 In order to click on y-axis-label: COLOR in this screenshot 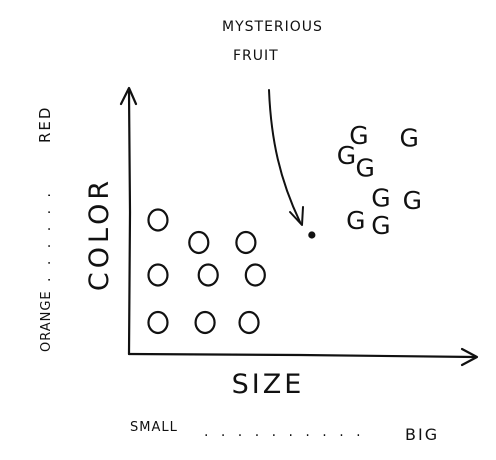, I will do `click(99, 234)`.